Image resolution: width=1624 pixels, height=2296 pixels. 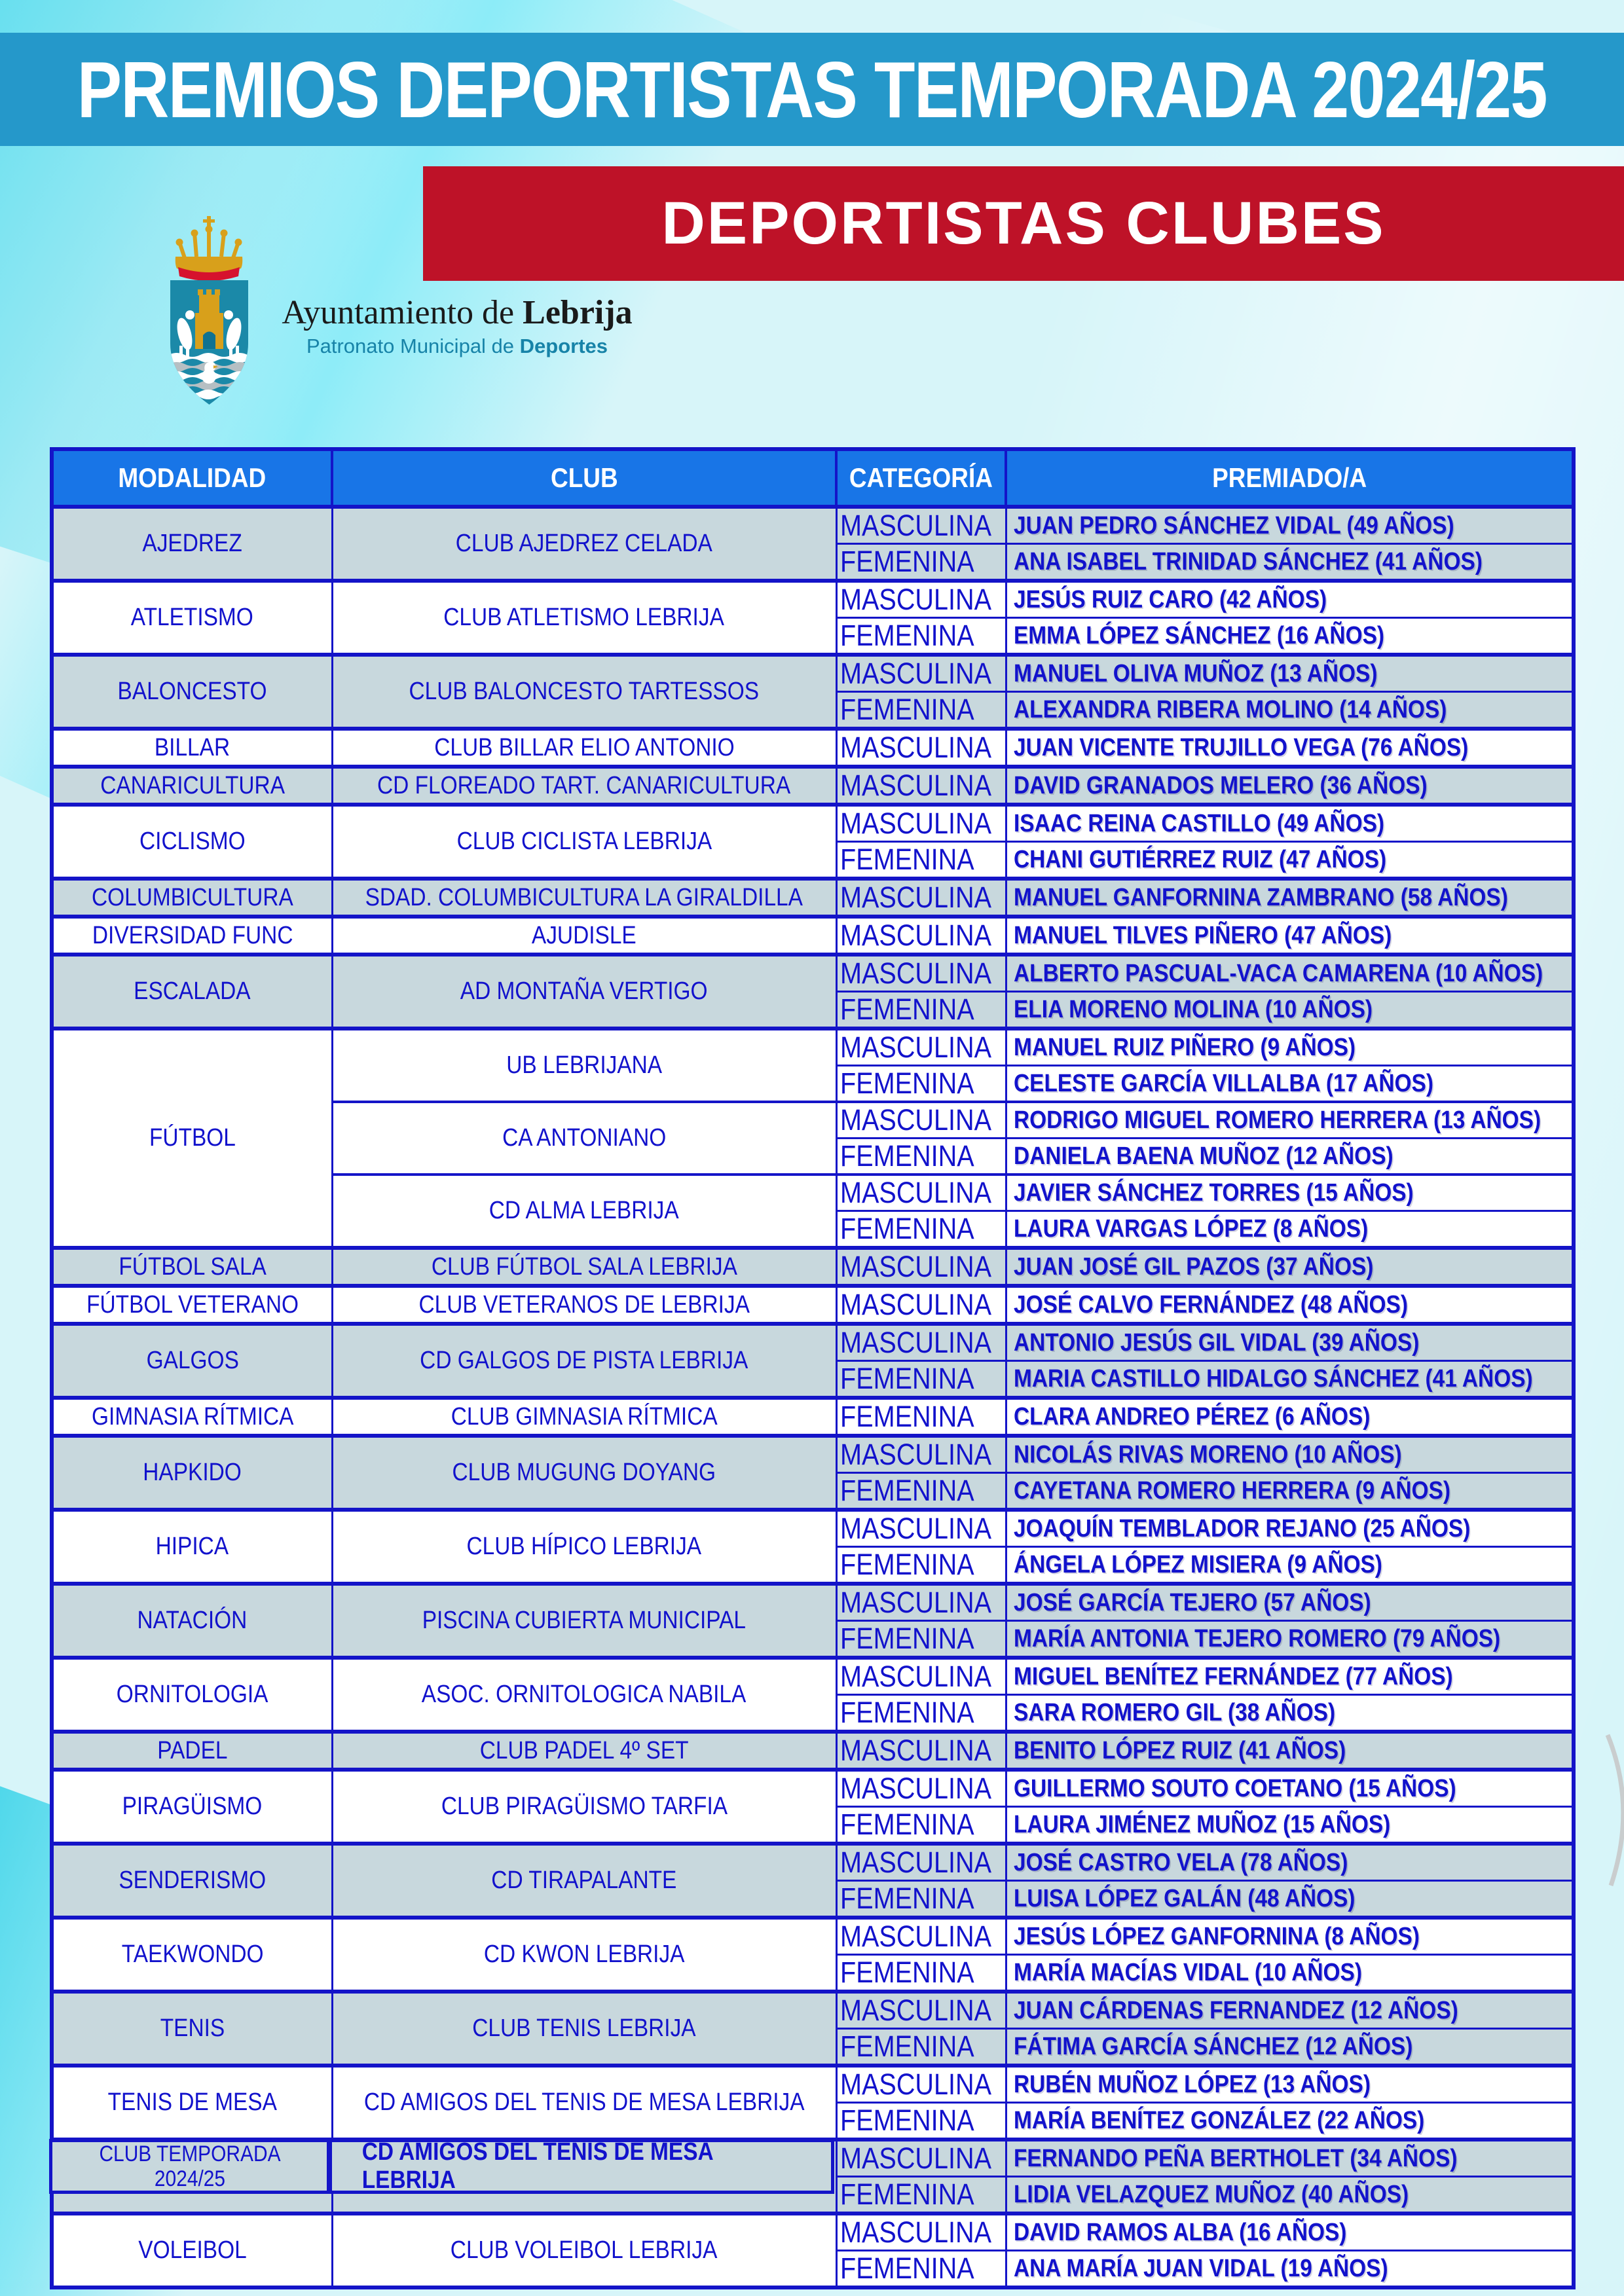 I want to click on modalidad-cell: DIVERSIDAD FUNC, so click(x=191, y=935).